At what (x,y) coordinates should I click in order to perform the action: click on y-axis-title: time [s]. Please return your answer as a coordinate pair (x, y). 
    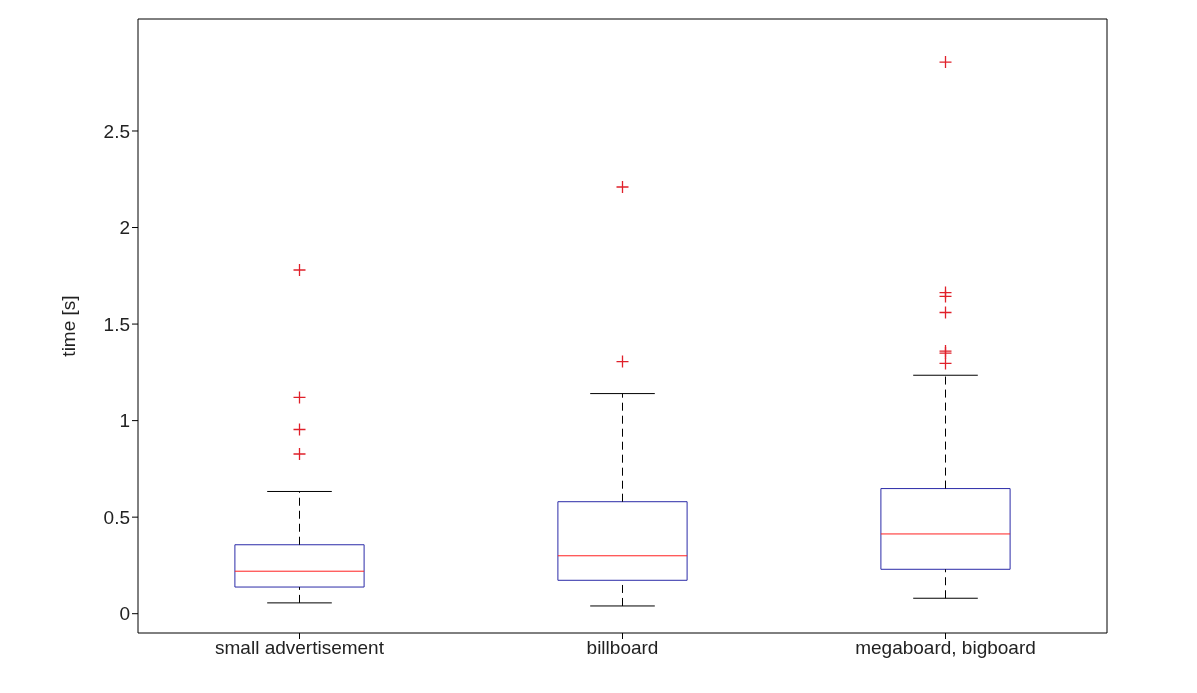
    Looking at the image, I should click on (68, 326).